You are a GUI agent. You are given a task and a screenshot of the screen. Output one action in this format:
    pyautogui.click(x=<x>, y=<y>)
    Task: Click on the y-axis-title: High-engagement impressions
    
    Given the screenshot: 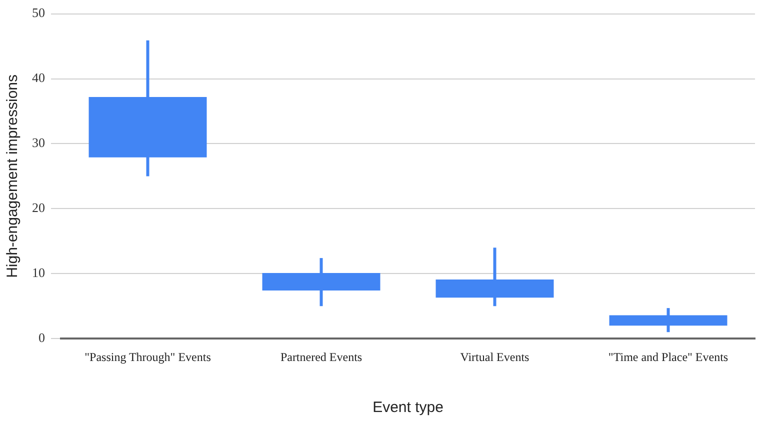 What is the action you would take?
    pyautogui.click(x=13, y=176)
    